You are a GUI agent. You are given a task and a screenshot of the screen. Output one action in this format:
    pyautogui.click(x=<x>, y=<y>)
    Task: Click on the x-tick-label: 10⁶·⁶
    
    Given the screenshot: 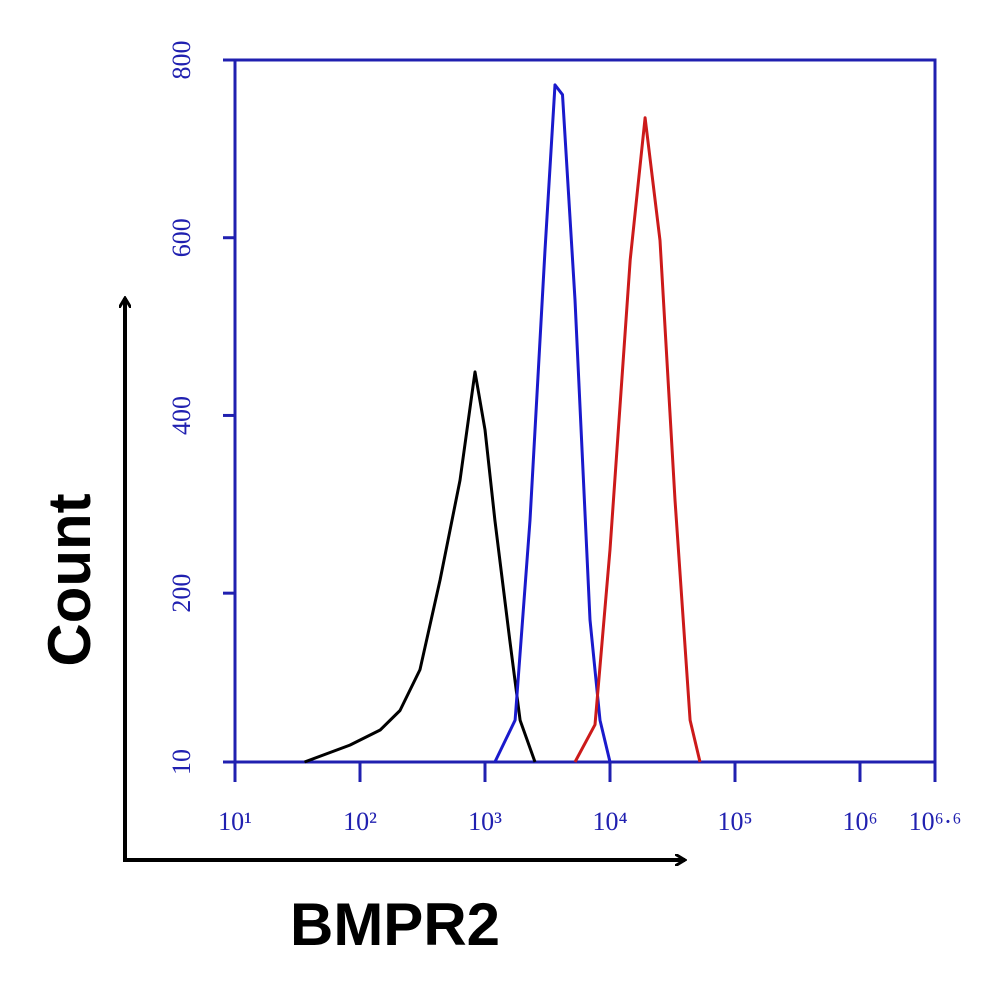 What is the action you would take?
    pyautogui.click(x=935, y=821)
    